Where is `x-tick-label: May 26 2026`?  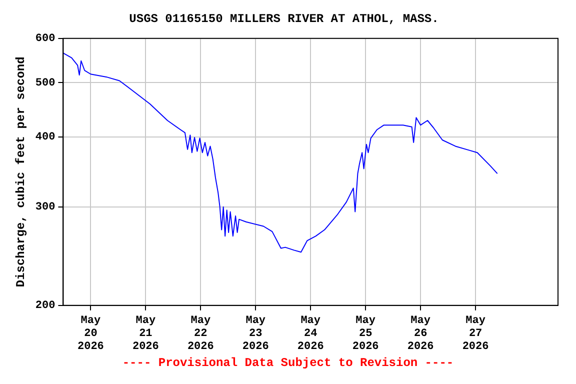
x-tick-label: May 26 2026 is located at coordinates (420, 334).